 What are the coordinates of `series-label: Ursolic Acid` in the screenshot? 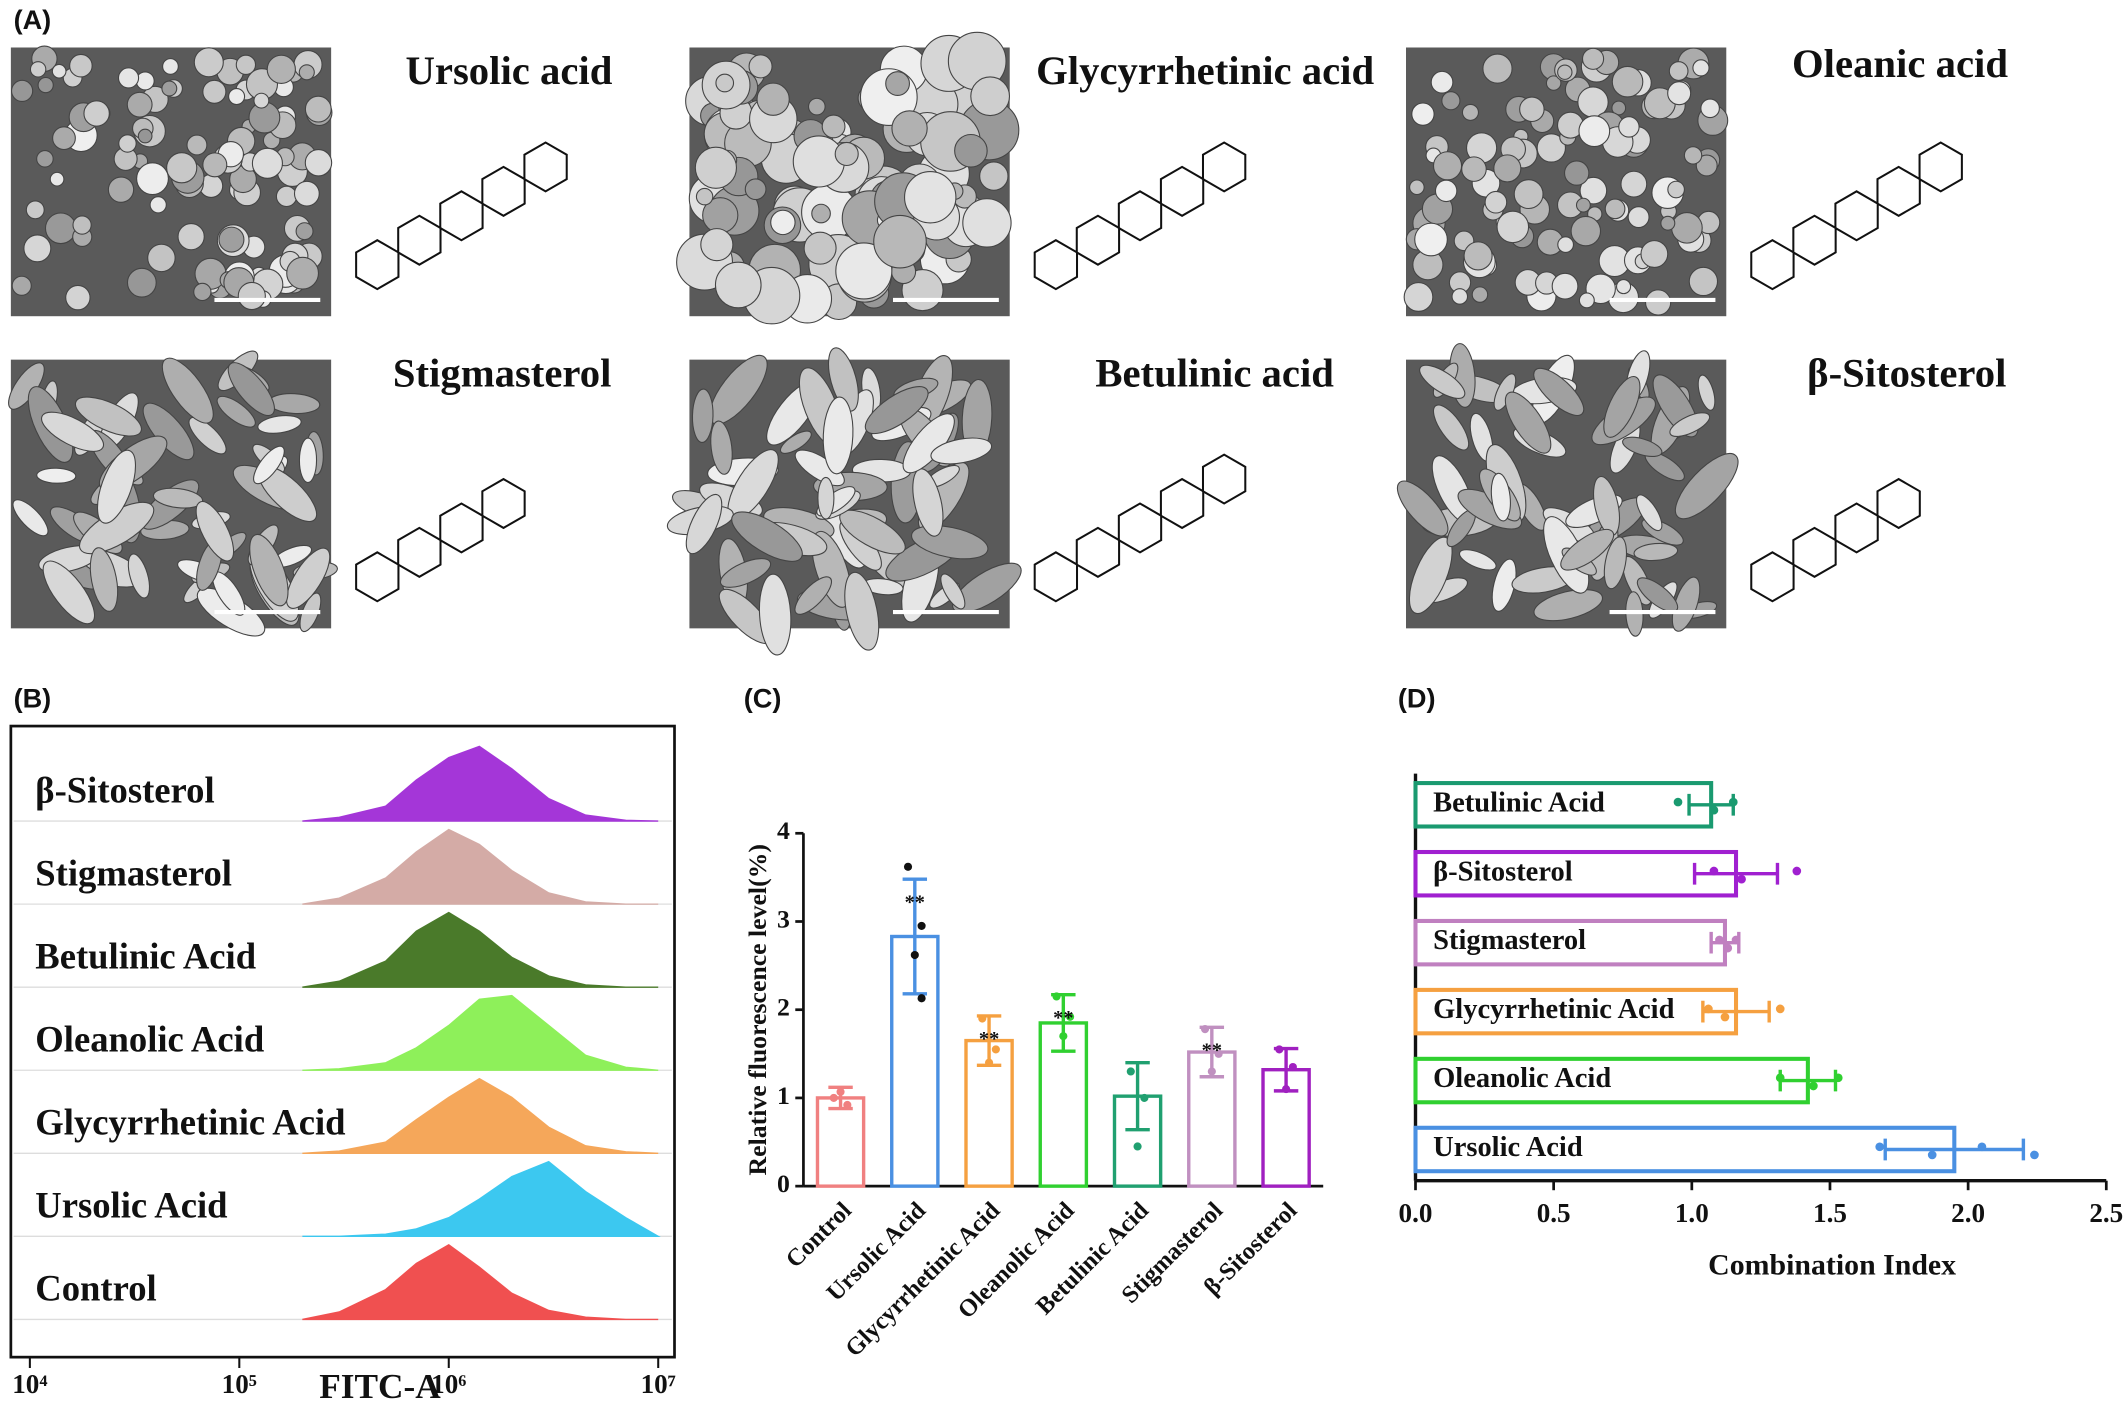 It's located at (131, 1205).